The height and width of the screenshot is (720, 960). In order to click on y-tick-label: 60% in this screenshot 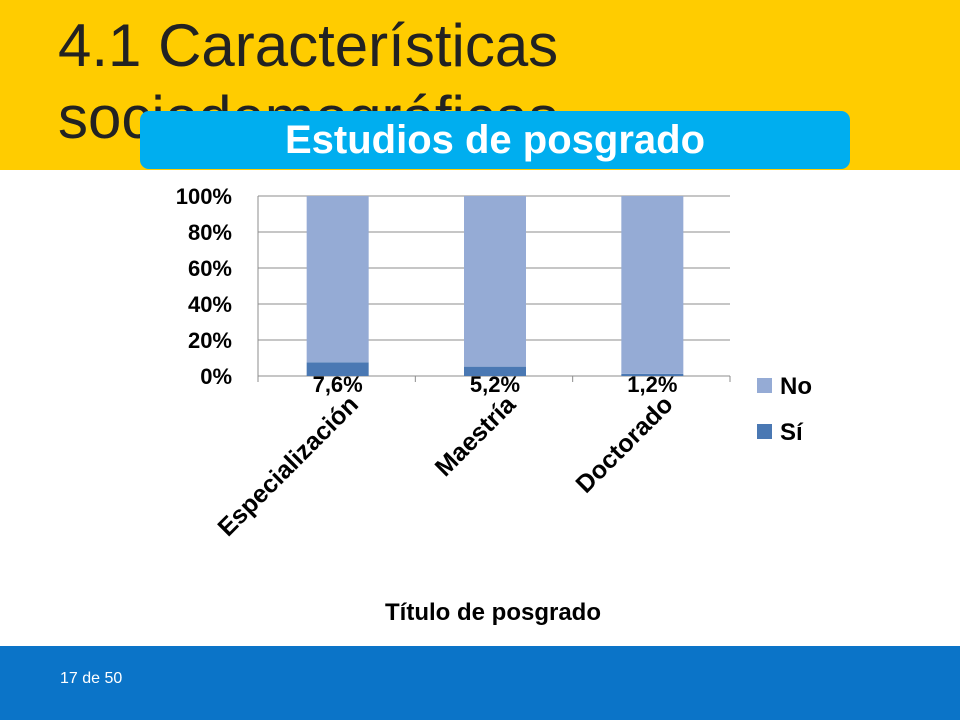, I will do `click(210, 268)`.